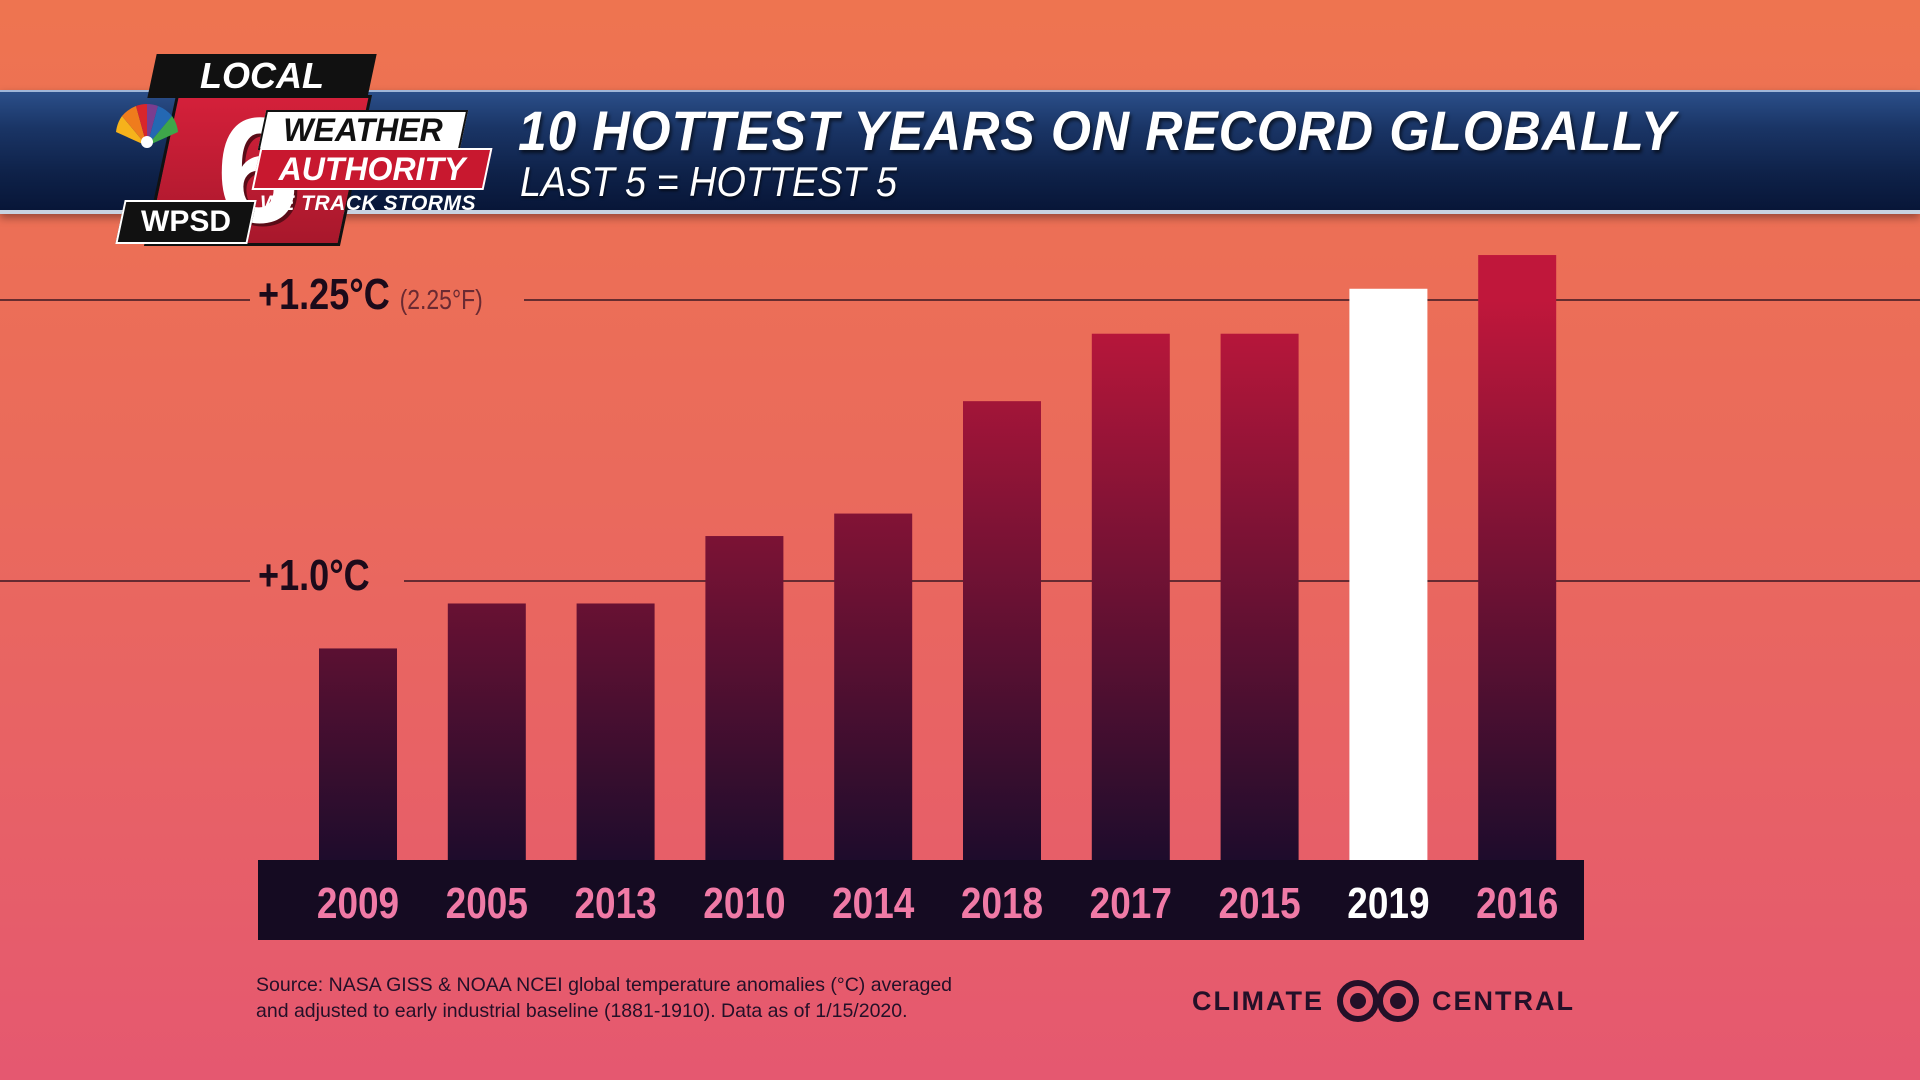  What do you see at coordinates (1002, 903) in the screenshot?
I see `x-tick-label-2018: 2018` at bounding box center [1002, 903].